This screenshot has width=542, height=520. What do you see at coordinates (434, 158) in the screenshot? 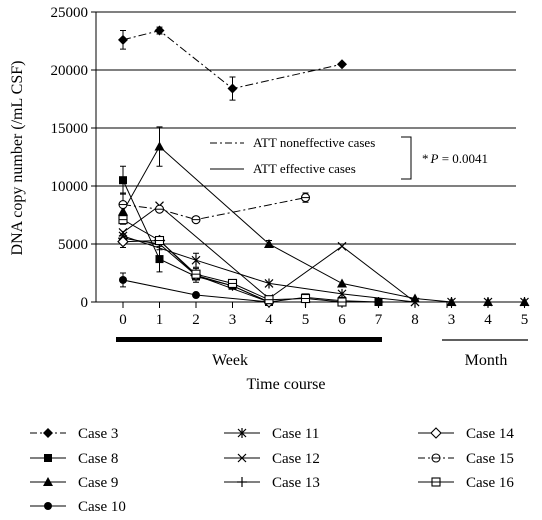
I see `p-symbol: P` at bounding box center [434, 158].